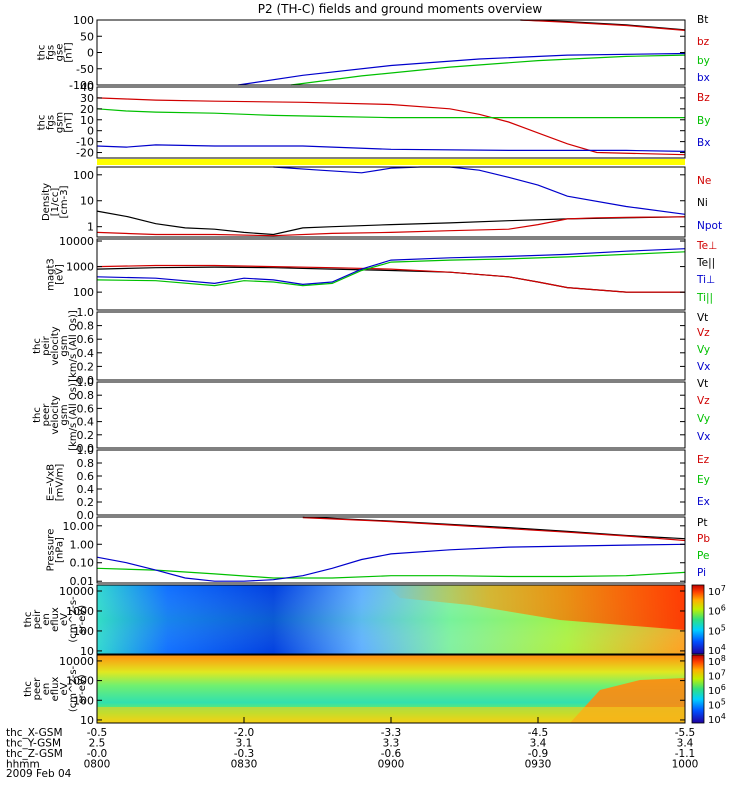 Image resolution: width=750 pixels, height=804 pixels. Describe the element at coordinates (82, 581) in the screenshot. I see `y-tick-label: 0.01` at that location.